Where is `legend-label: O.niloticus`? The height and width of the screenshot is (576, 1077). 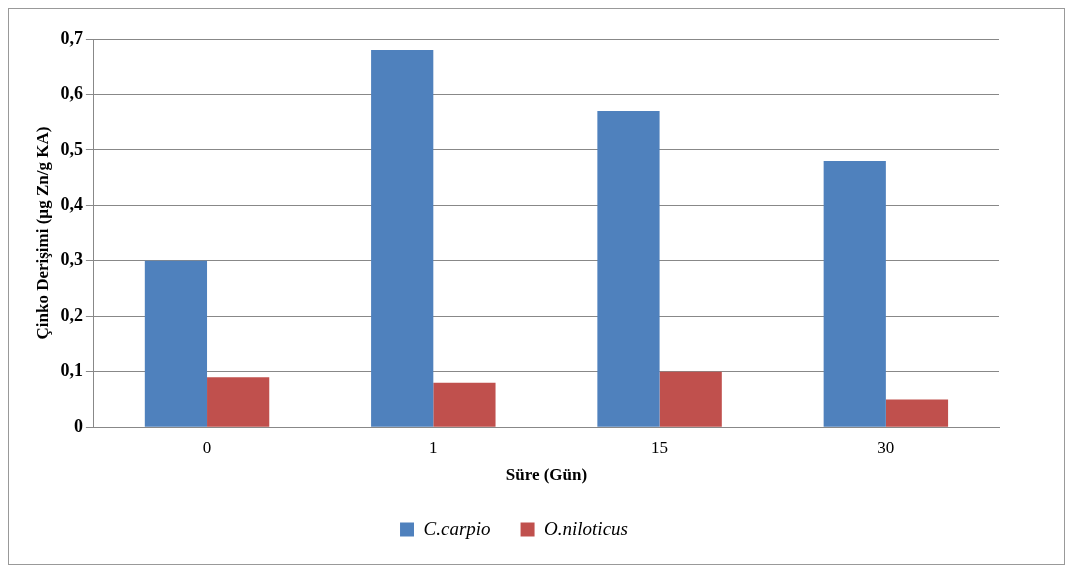
legend-label: O.niloticus is located at coordinates (586, 528).